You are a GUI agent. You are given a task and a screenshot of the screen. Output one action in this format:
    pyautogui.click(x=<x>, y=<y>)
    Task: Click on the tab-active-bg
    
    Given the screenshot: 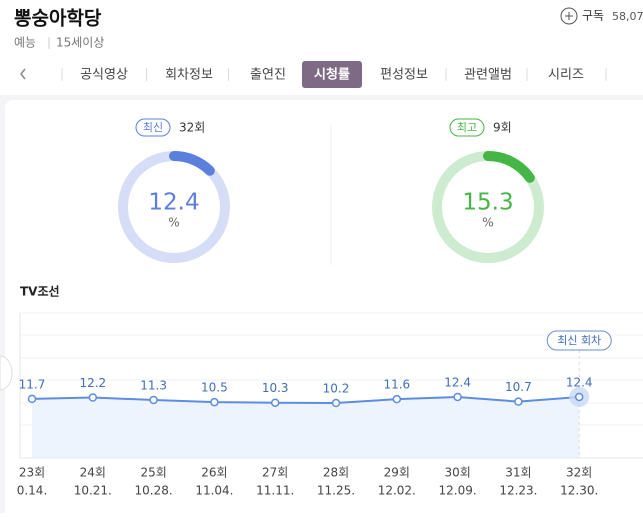 What is the action you would take?
    pyautogui.click(x=332, y=74)
    